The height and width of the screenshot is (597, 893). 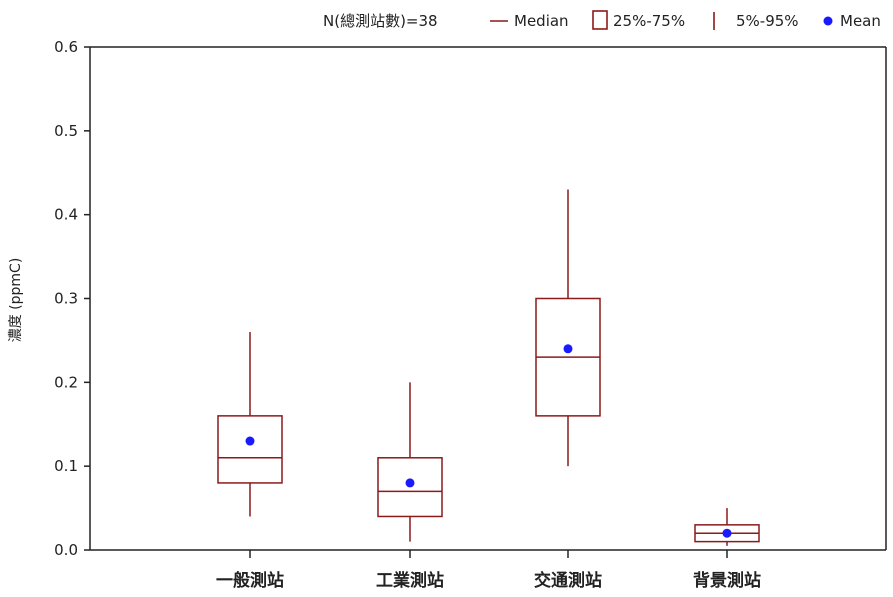 I want to click on x-tick-label: 交通測站, so click(x=568, y=580).